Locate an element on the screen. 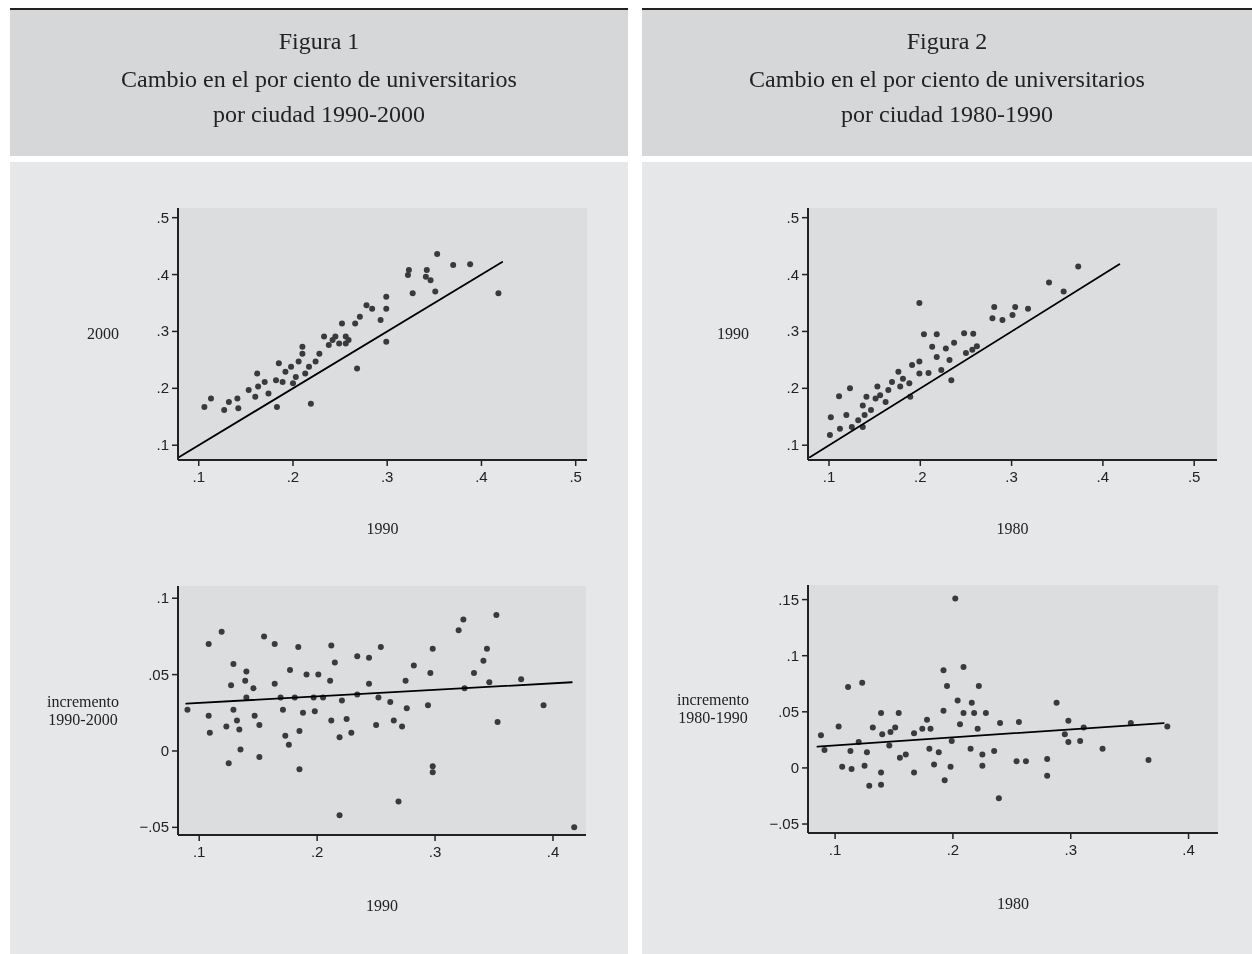 The image size is (1252, 954). y-axis-title: incremento 1990-2000 is located at coordinates (83, 710).